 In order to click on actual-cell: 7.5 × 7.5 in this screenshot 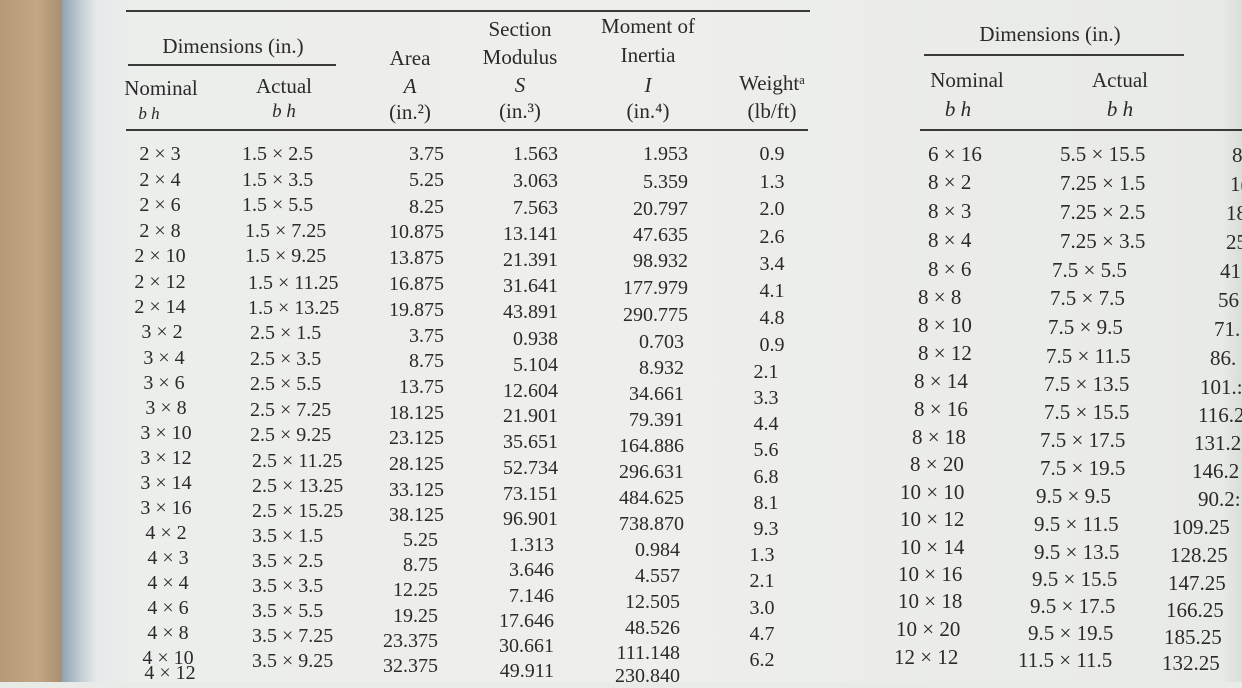, I will do `click(1087, 298)`.